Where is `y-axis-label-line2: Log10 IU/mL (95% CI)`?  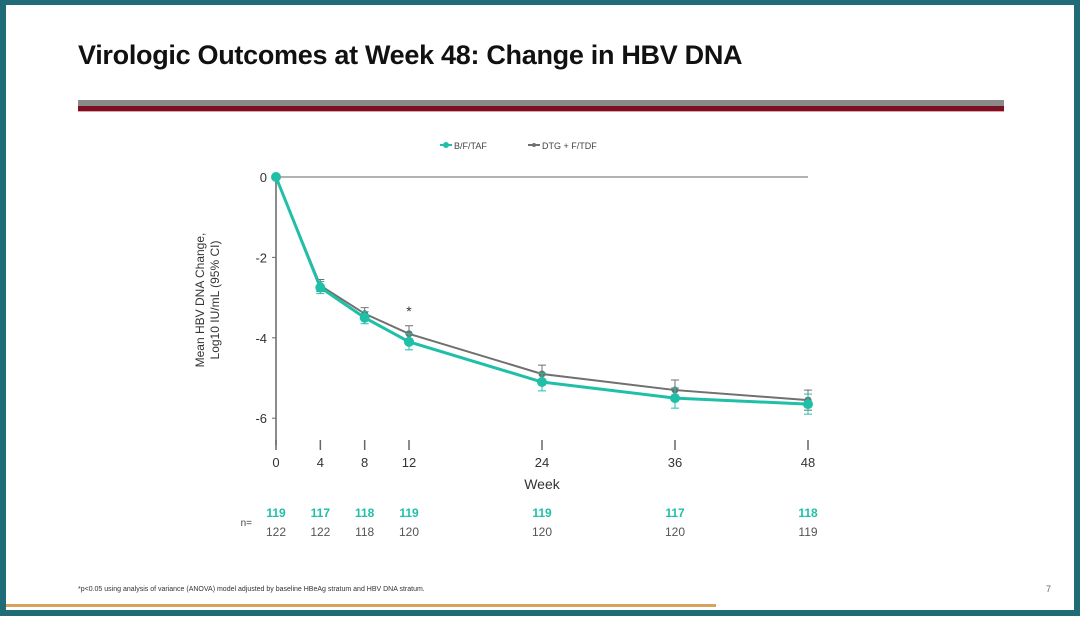 y-axis-label-line2: Log10 IU/mL (95% CI) is located at coordinates (215, 300).